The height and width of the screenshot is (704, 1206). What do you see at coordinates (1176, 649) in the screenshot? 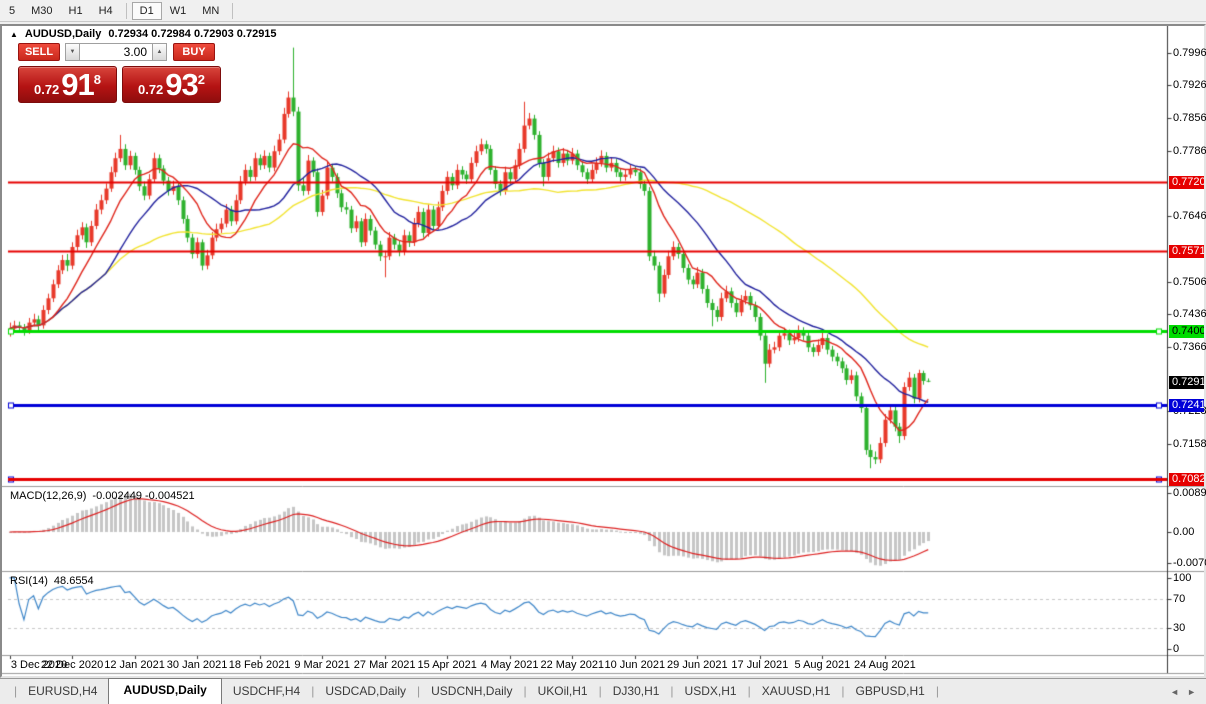
I see `rsi-axis-tick: 0` at bounding box center [1176, 649].